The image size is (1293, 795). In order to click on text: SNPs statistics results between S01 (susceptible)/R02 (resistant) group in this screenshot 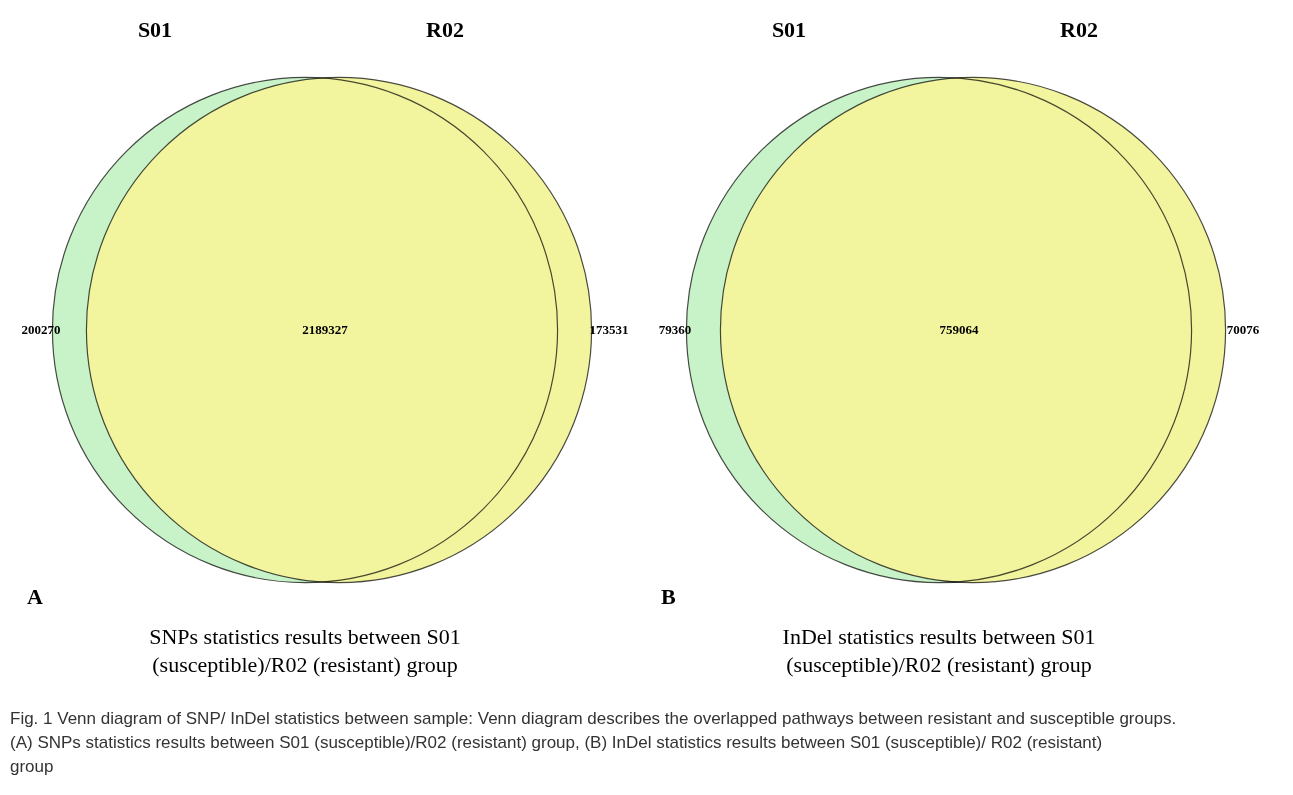, I will do `click(305, 650)`.